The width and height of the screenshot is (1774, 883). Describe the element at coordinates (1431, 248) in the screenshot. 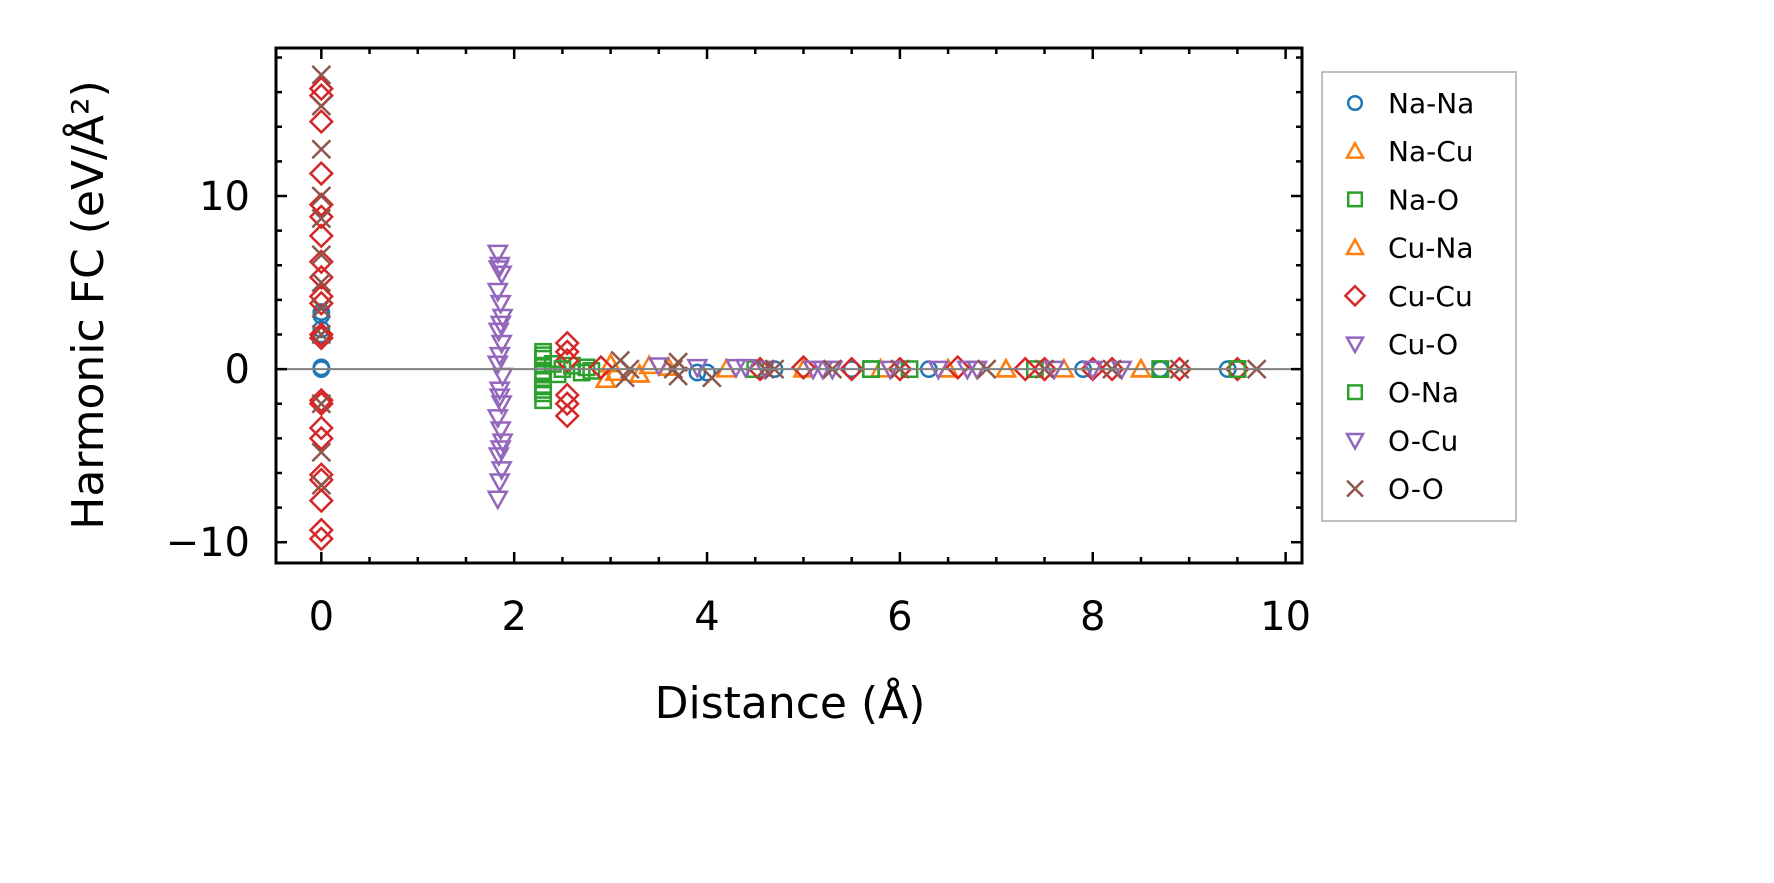

I see `legend-label: Cu-Na` at that location.